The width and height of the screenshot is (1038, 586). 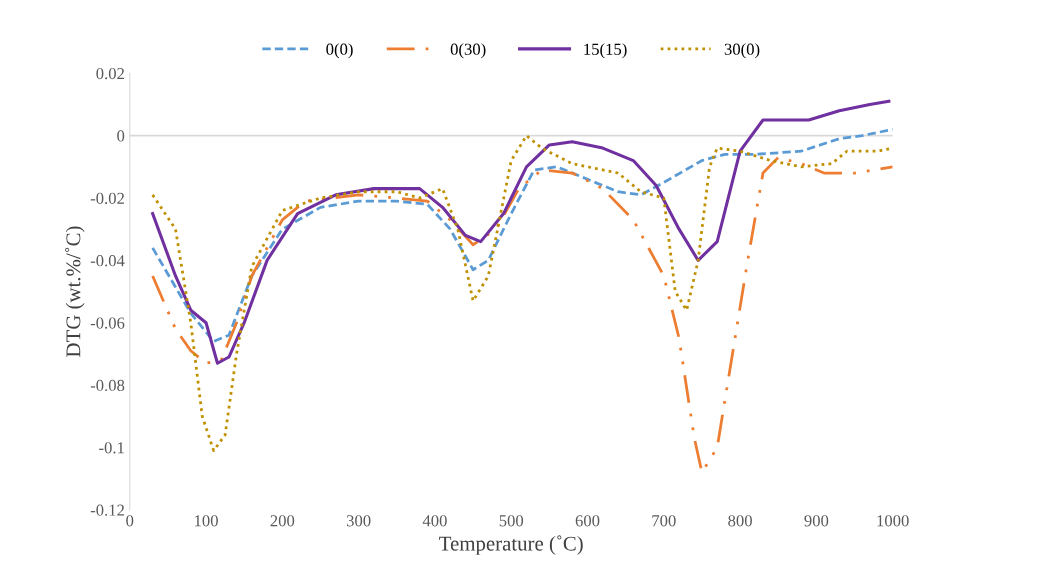 What do you see at coordinates (107, 385) in the screenshot?
I see `y-tick-label: -0.08` at bounding box center [107, 385].